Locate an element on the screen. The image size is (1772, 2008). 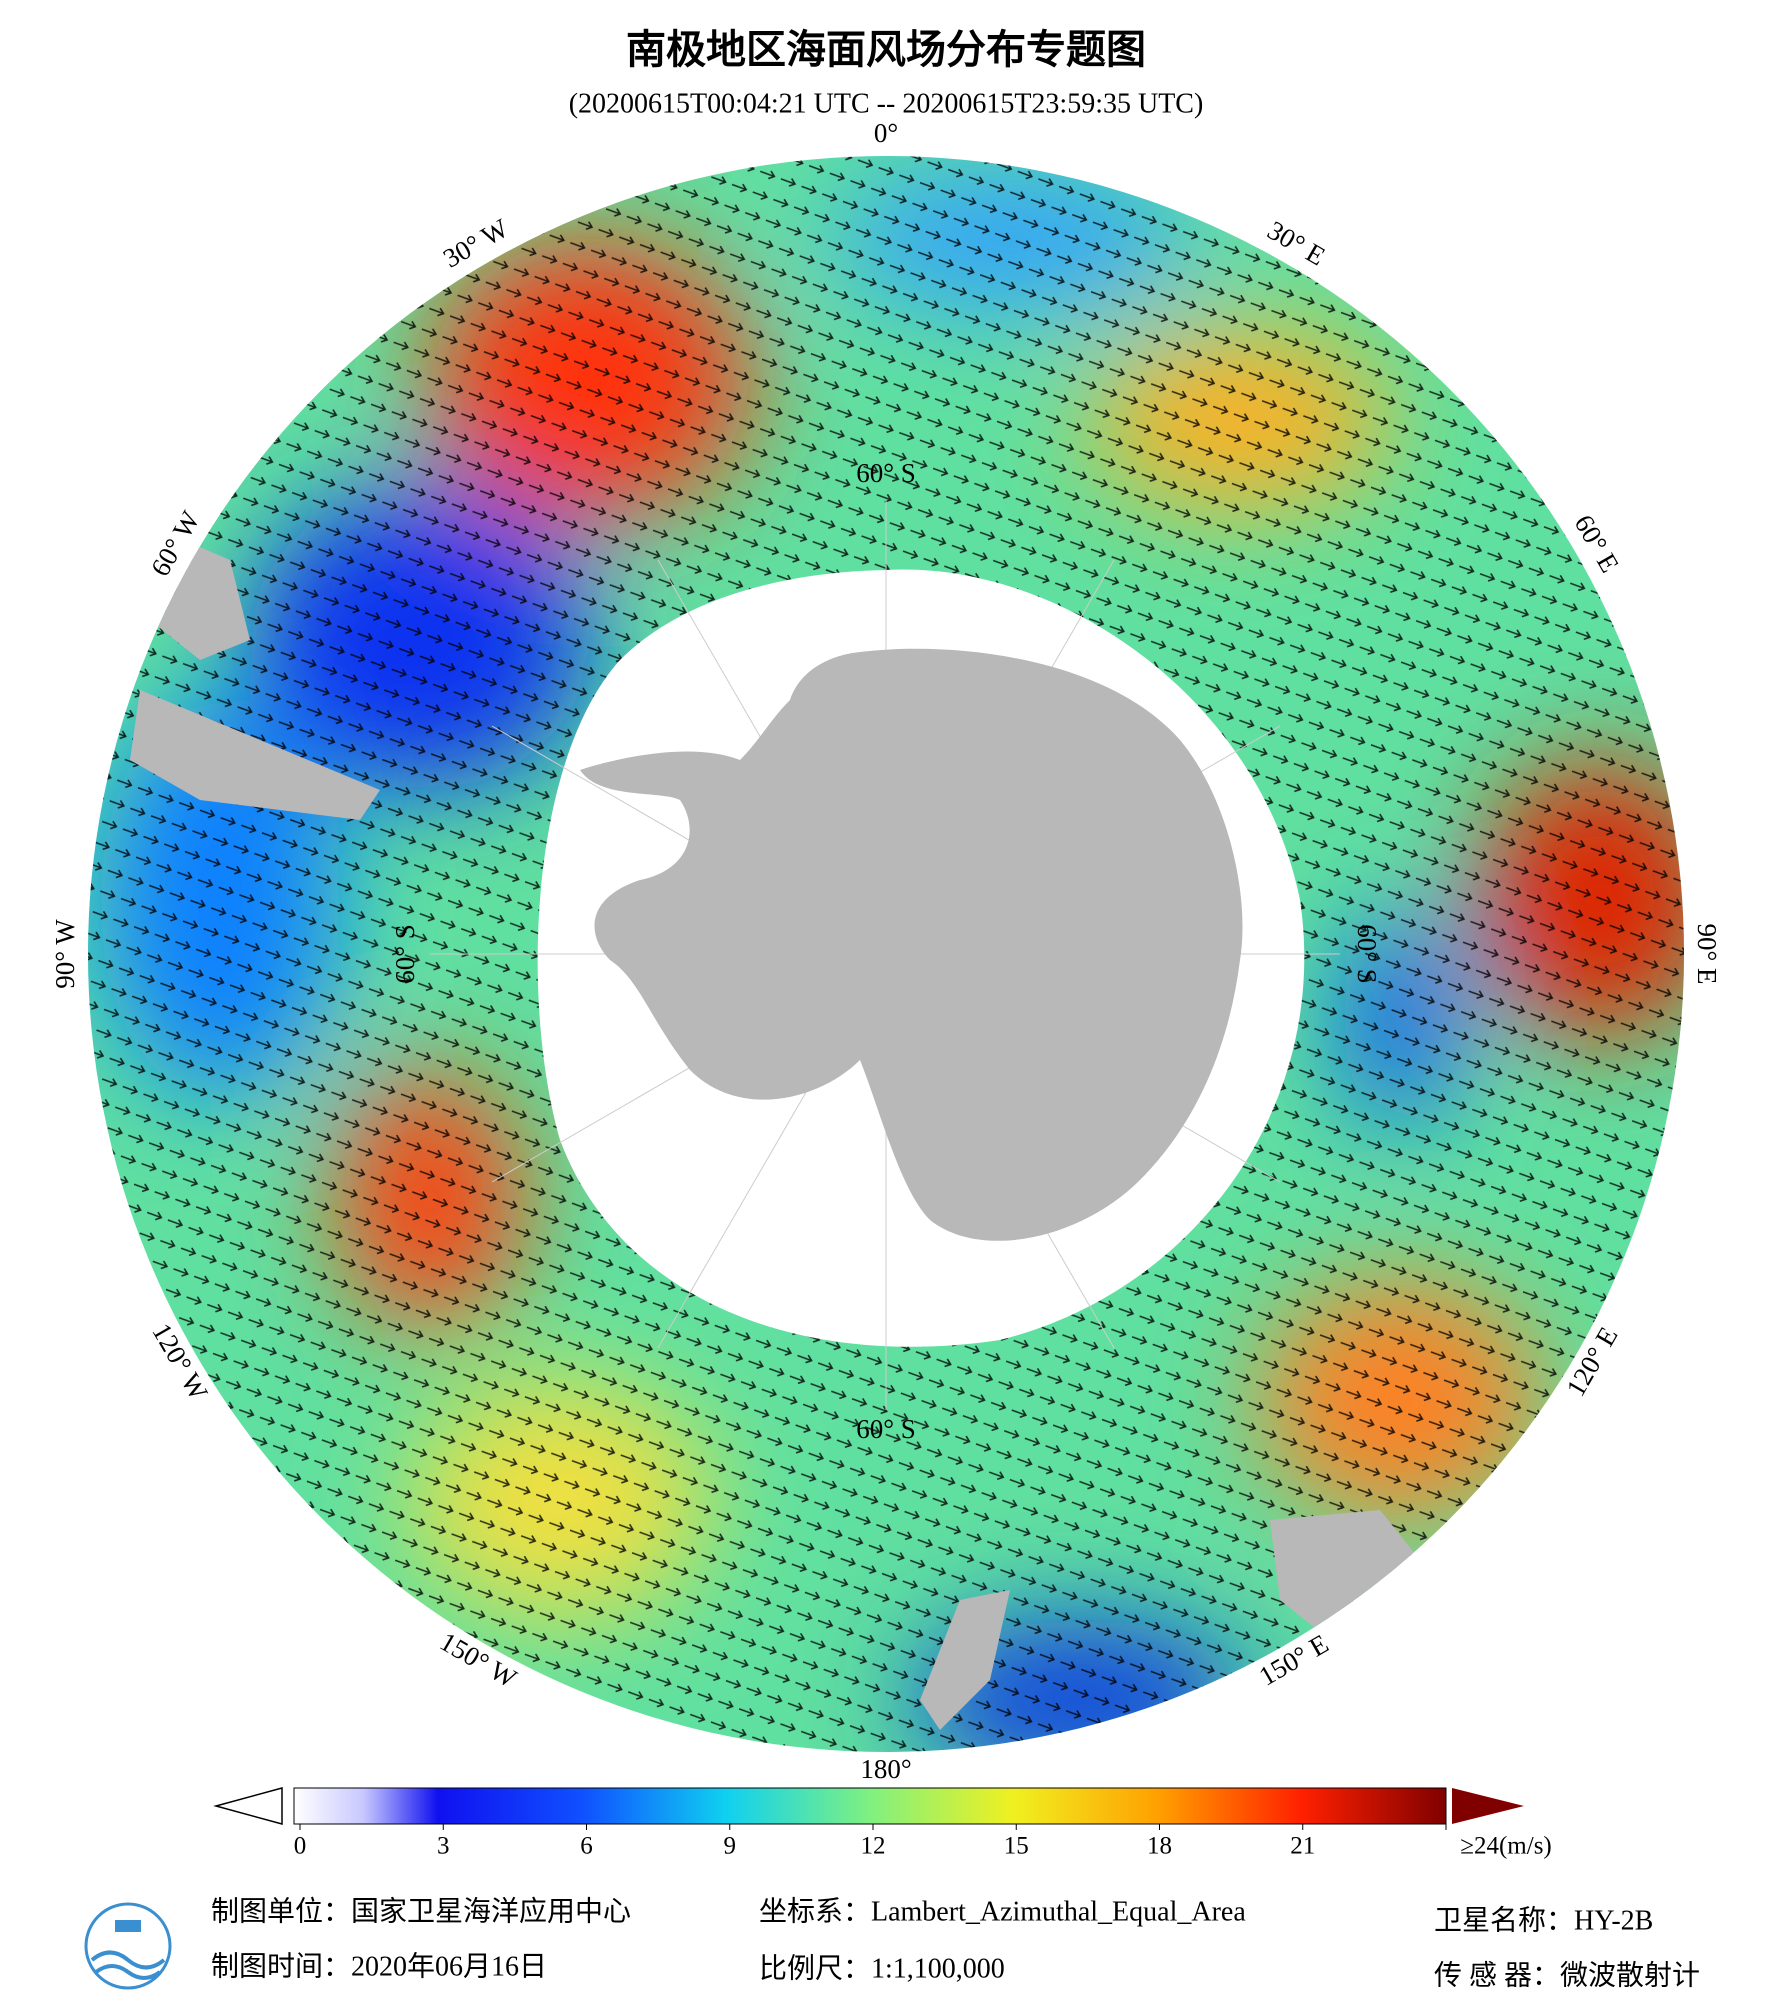
colorbar: 0 3 6 9 12 15 18 21 ≥24(m/s) is located at coordinates (882, 1823).